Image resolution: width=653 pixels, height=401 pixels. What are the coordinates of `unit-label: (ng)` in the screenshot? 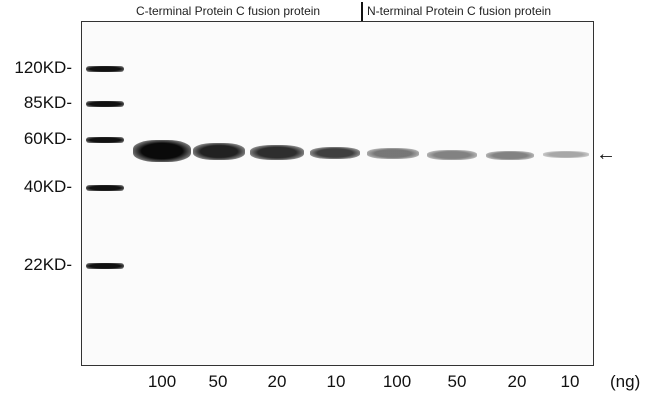 It's located at (625, 381).